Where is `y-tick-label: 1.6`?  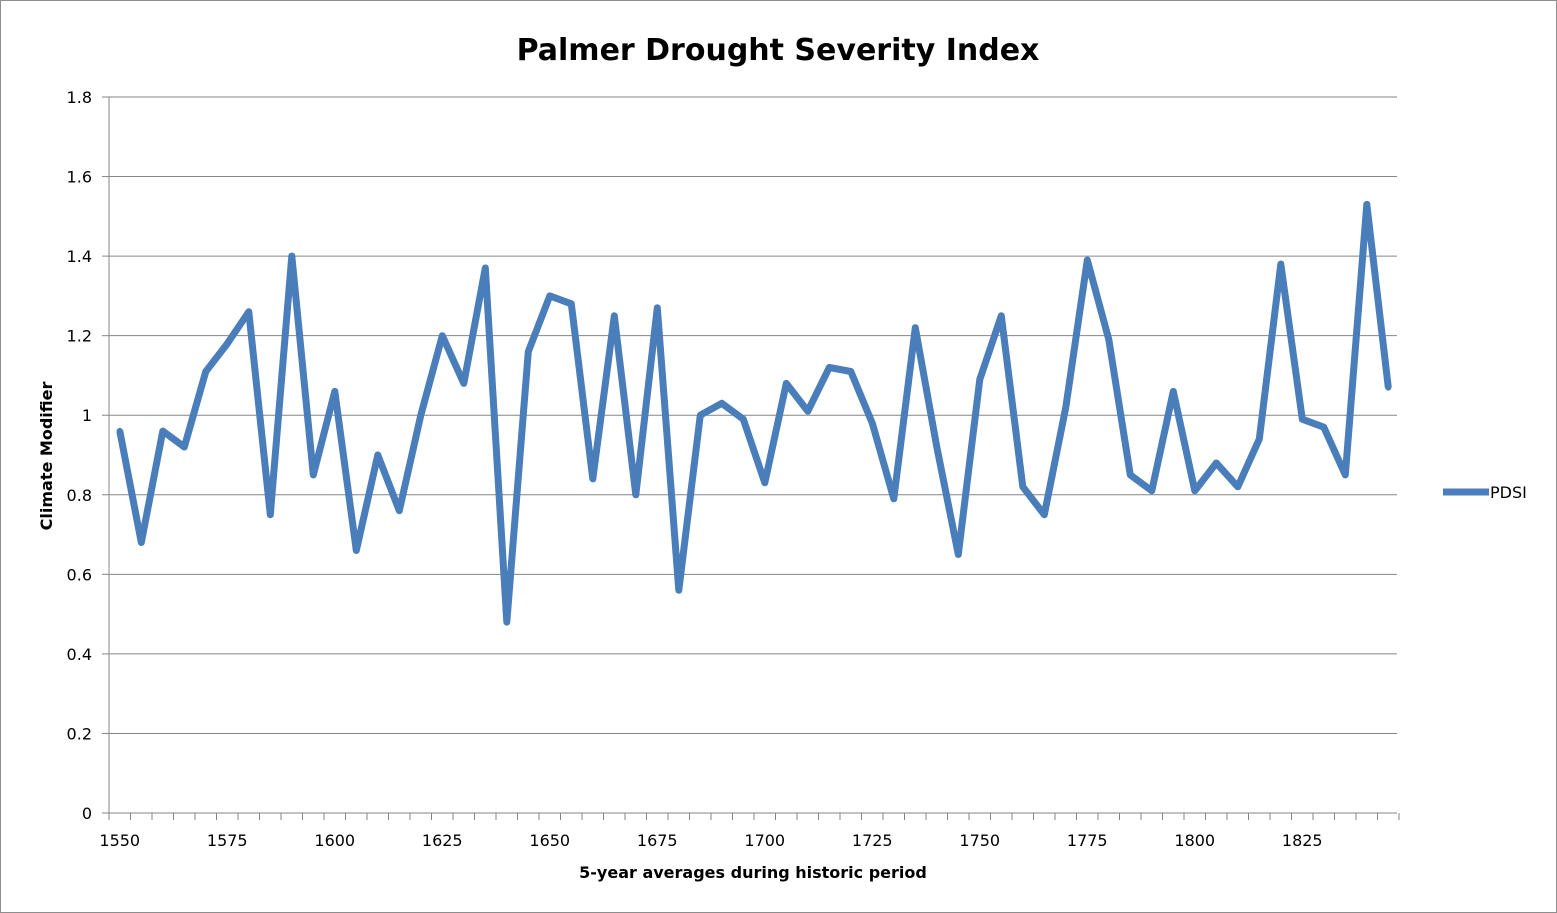
y-tick-label: 1.6 is located at coordinates (79, 177).